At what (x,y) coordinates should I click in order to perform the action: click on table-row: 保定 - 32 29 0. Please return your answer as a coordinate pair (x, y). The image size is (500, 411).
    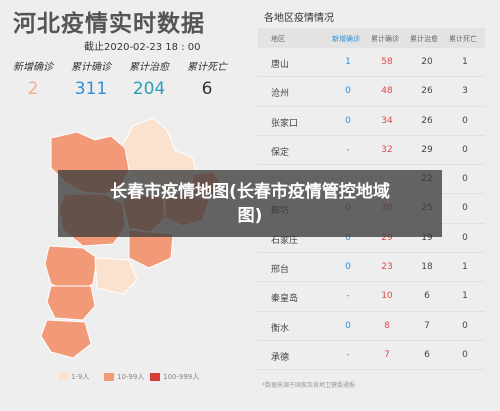
    Looking at the image, I should click on (371, 151).